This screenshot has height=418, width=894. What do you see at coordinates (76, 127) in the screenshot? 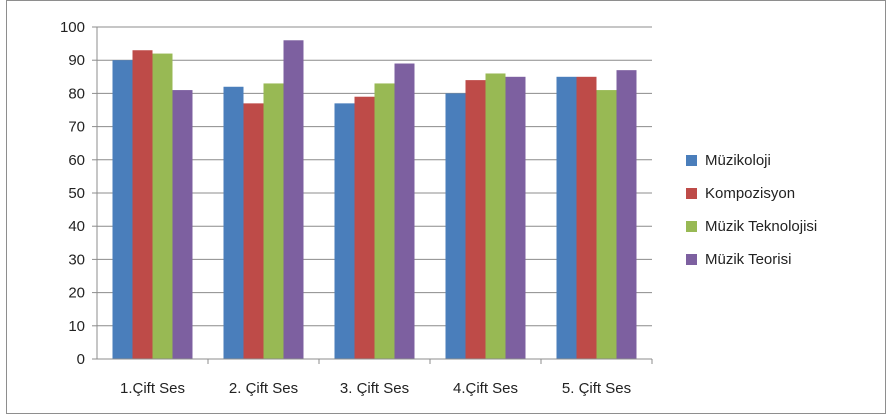
I see `y-tick-label: 70` at bounding box center [76, 127].